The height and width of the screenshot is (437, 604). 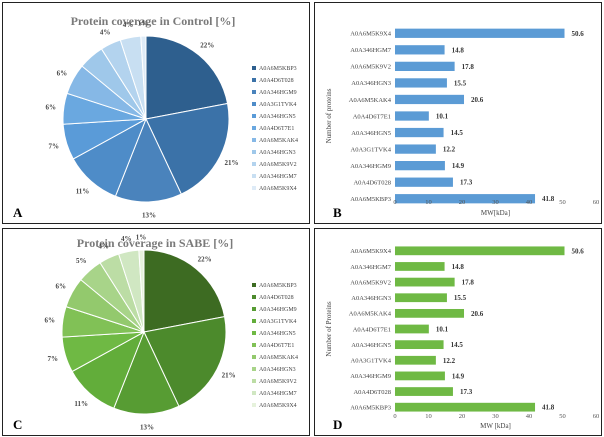 I want to click on bar-A0A346HGN5, so click(x=419, y=132).